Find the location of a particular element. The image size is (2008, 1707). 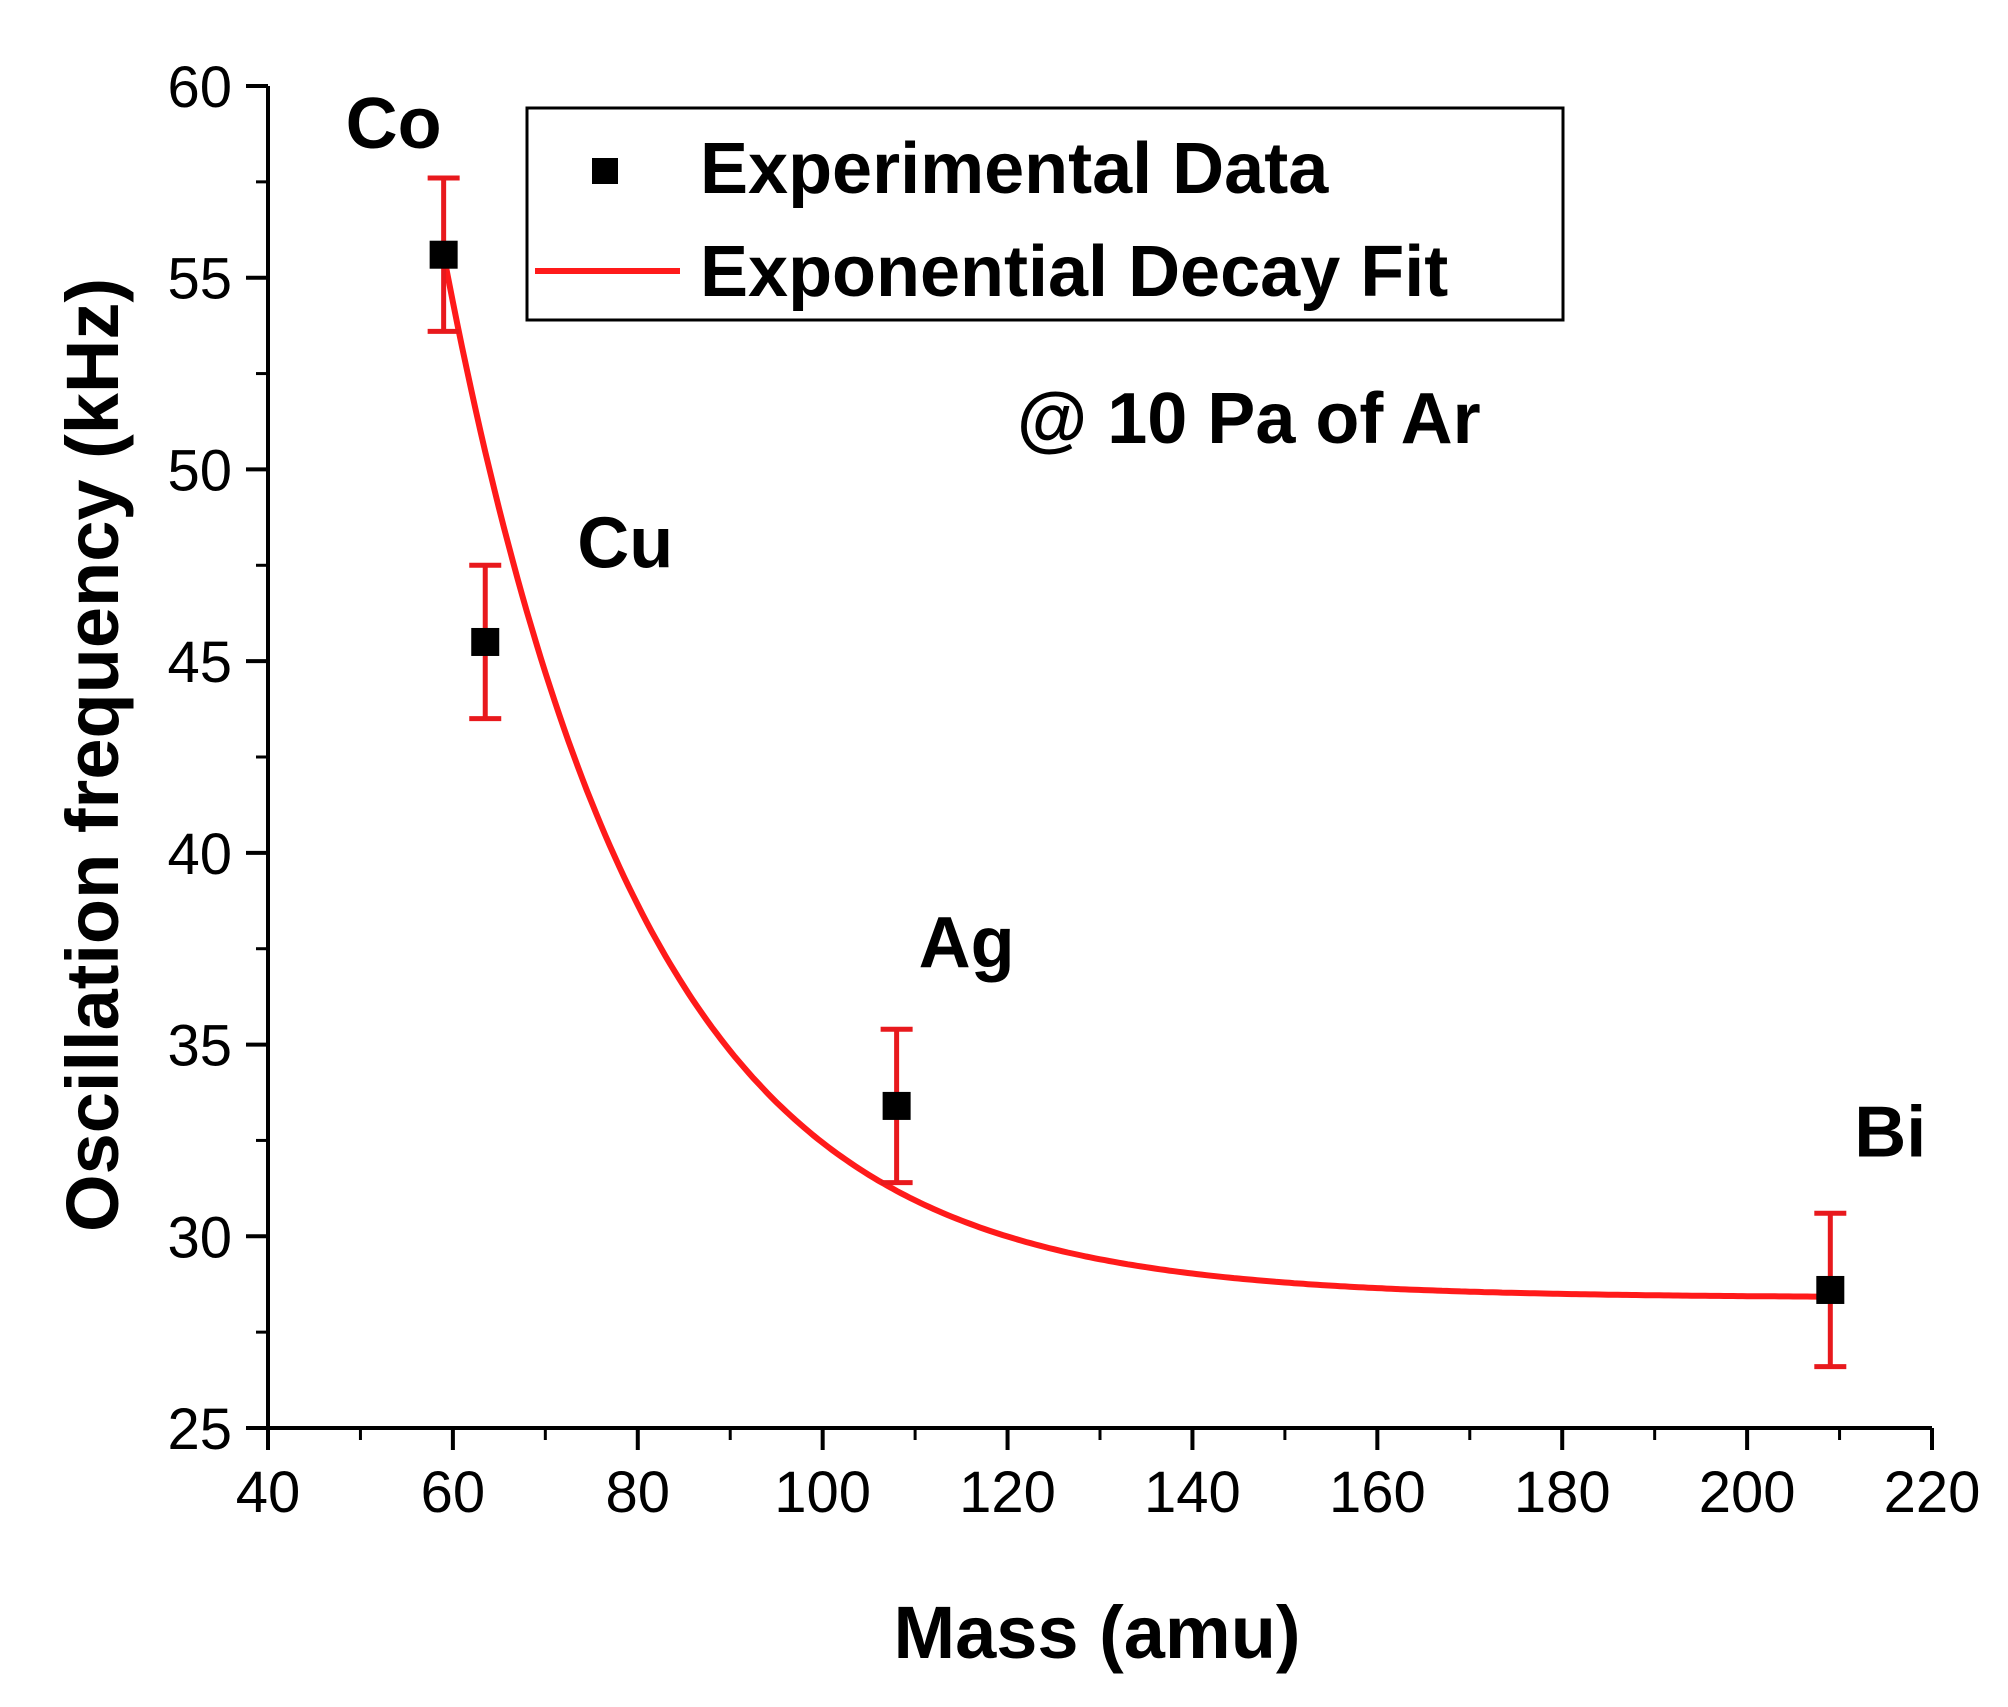

x-tick-label: 40 is located at coordinates (268, 1492).